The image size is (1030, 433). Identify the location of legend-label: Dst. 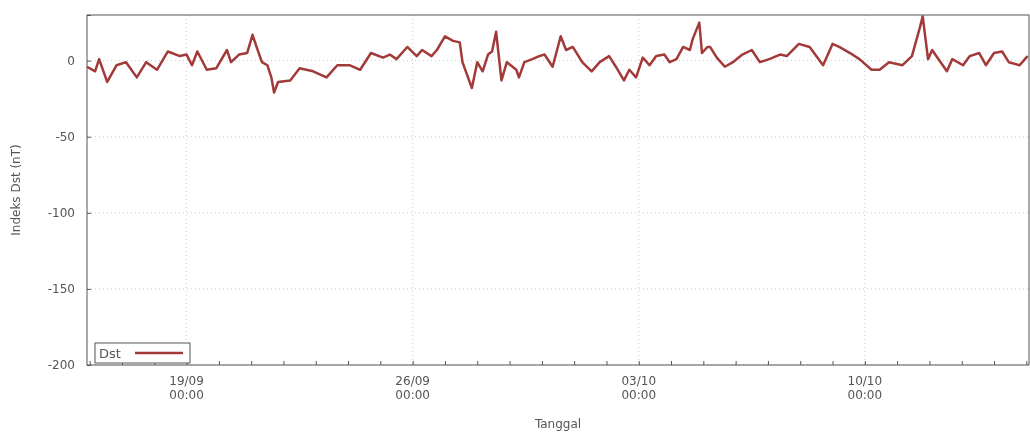
(110, 353).